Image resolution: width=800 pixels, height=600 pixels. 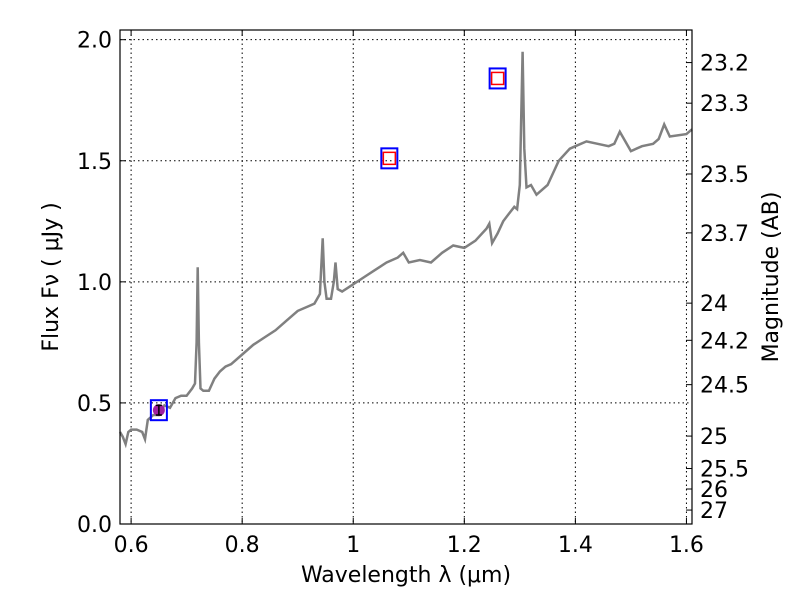 What do you see at coordinates (131, 545) in the screenshot?
I see `x-tick-label: 0.6` at bounding box center [131, 545].